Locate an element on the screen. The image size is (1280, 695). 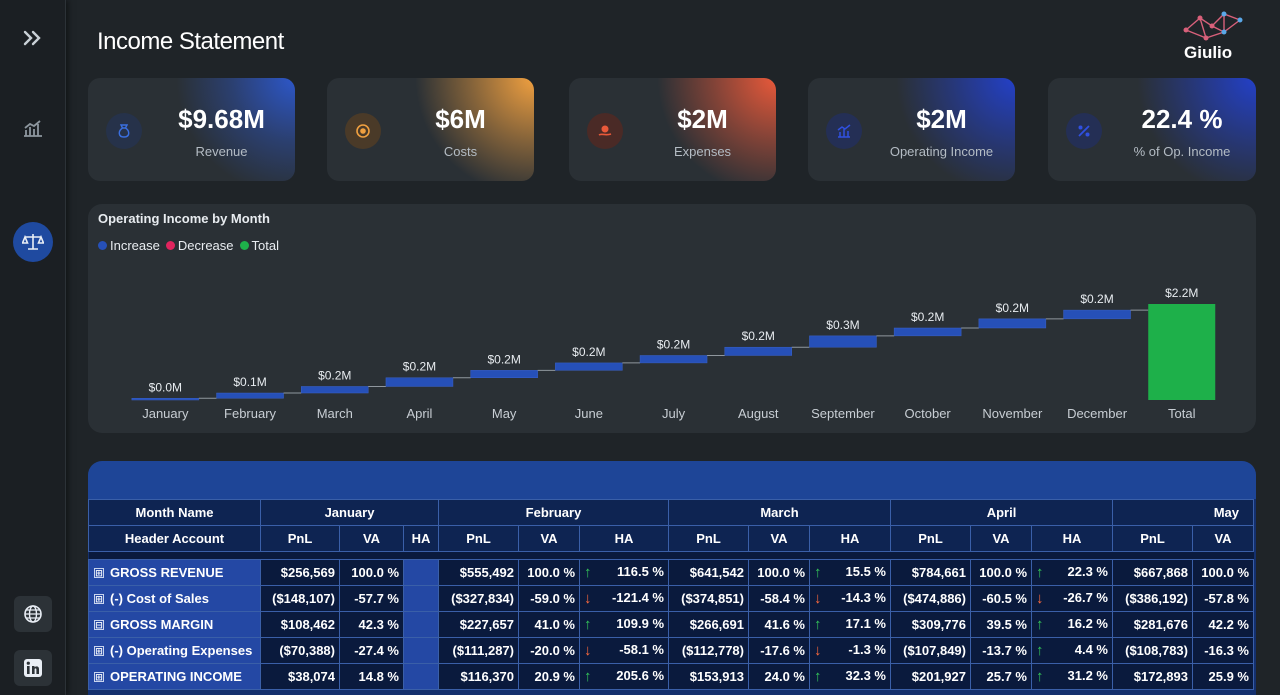
spacer-row is located at coordinates (671, 555).